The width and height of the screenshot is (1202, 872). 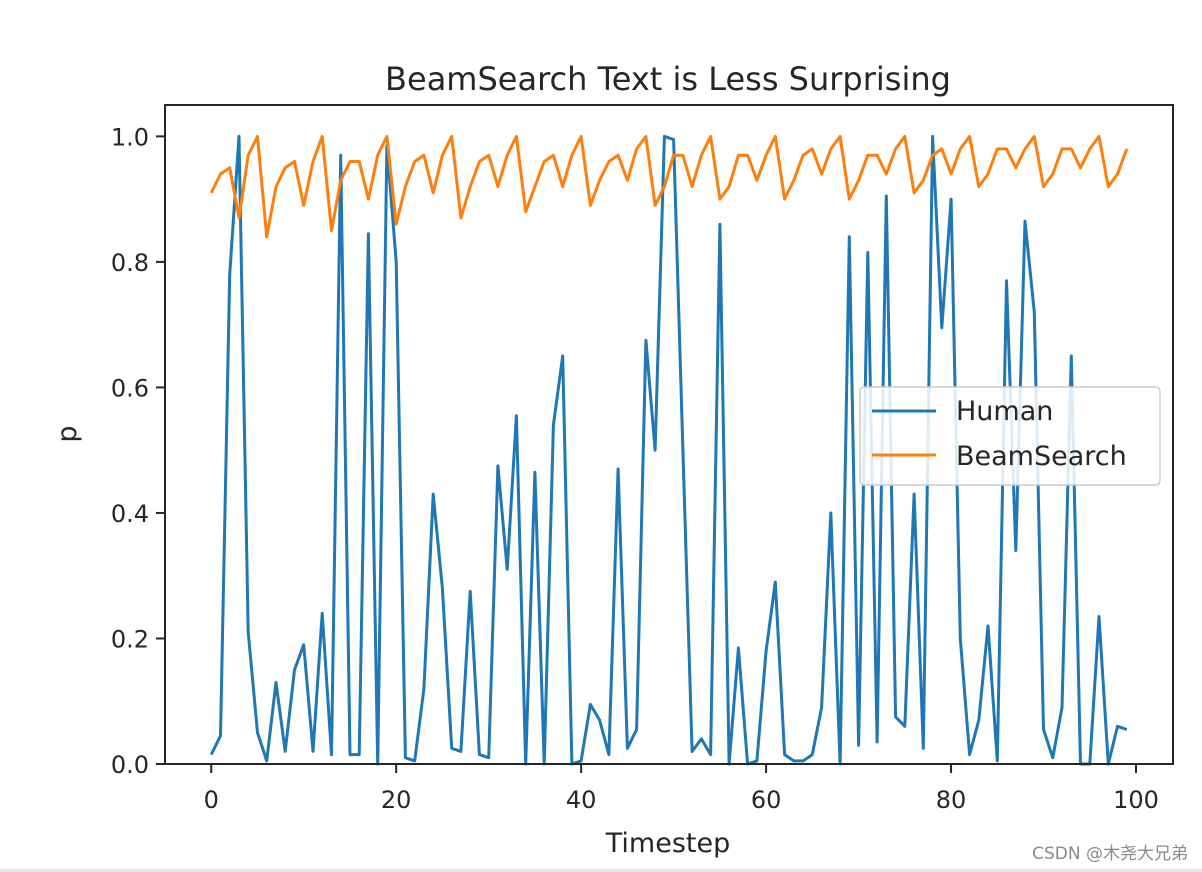 I want to click on legend-label-human: Human, so click(x=1004, y=411).